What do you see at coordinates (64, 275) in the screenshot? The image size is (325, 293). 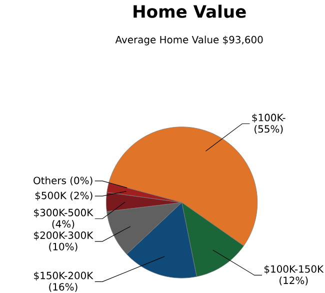 I see `slice-label: $150K-200K` at bounding box center [64, 275].